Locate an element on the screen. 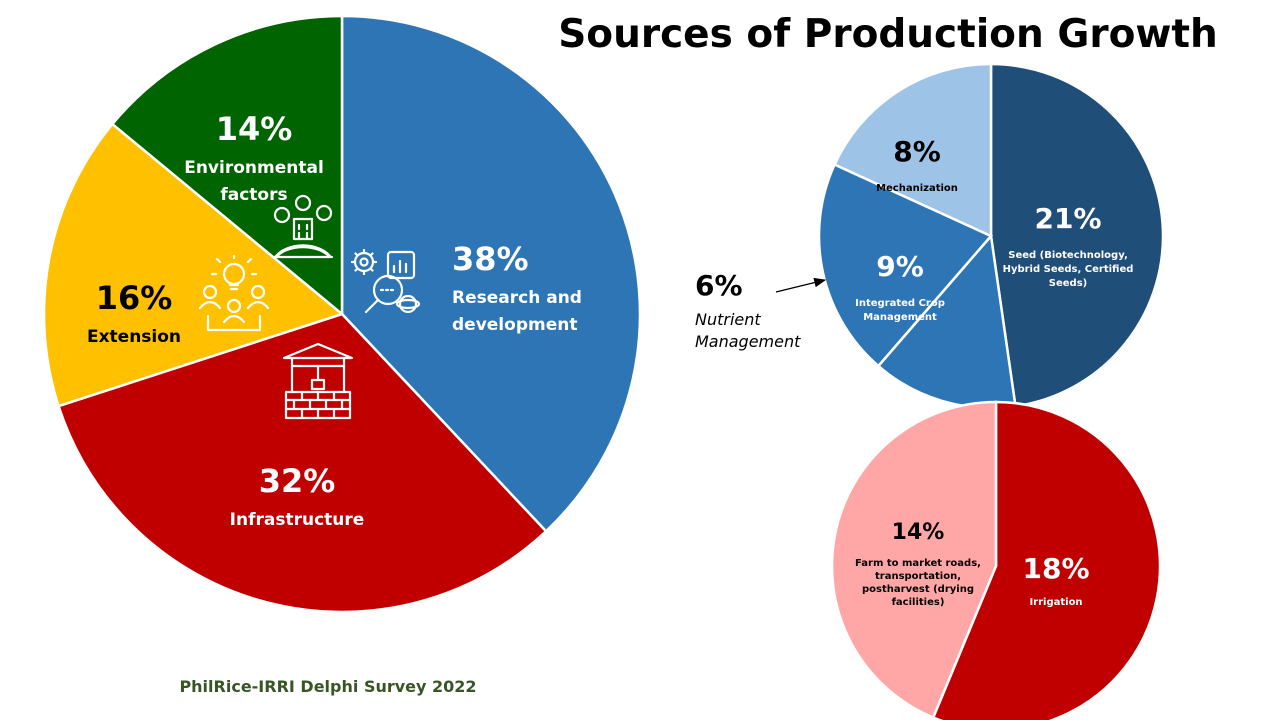 The height and width of the screenshot is (720, 1280). category-label-farm-to-market-roads-transportation-postharvest-drying-facilities: facilities) is located at coordinates (918, 602).